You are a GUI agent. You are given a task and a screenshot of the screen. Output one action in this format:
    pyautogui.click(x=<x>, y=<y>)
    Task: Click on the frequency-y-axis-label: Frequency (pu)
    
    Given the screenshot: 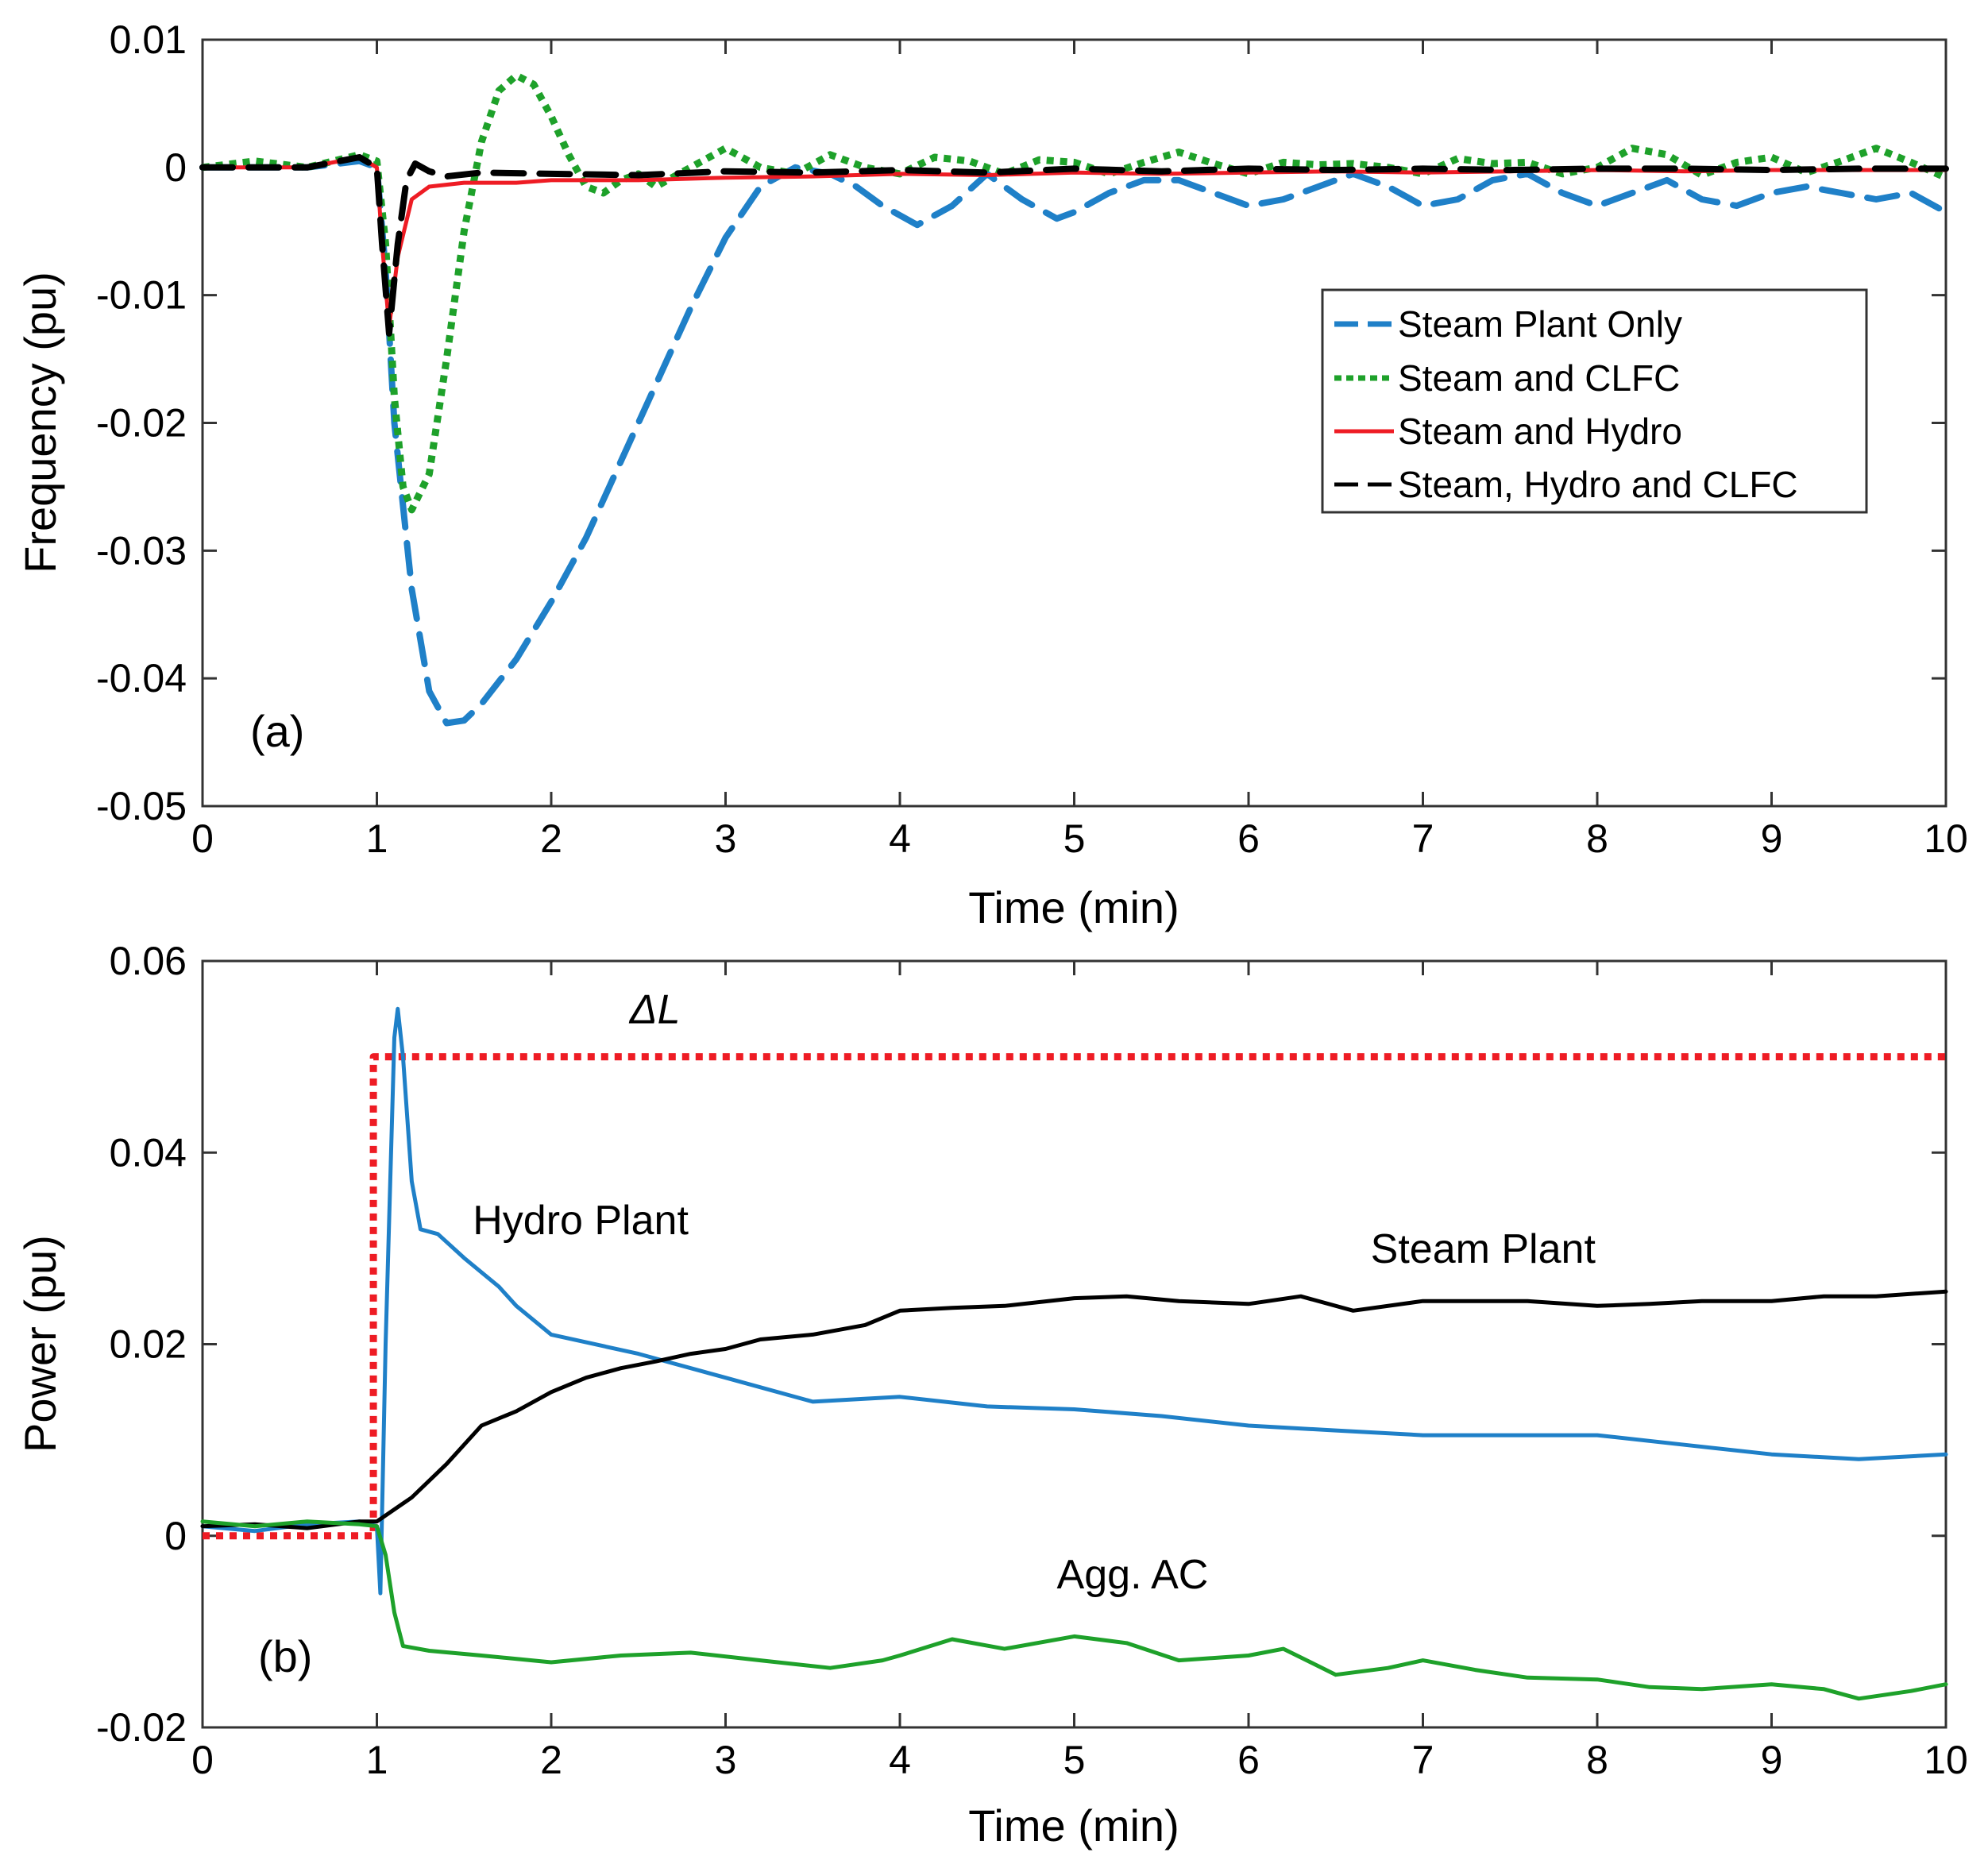 What is the action you would take?
    pyautogui.click(x=40, y=422)
    